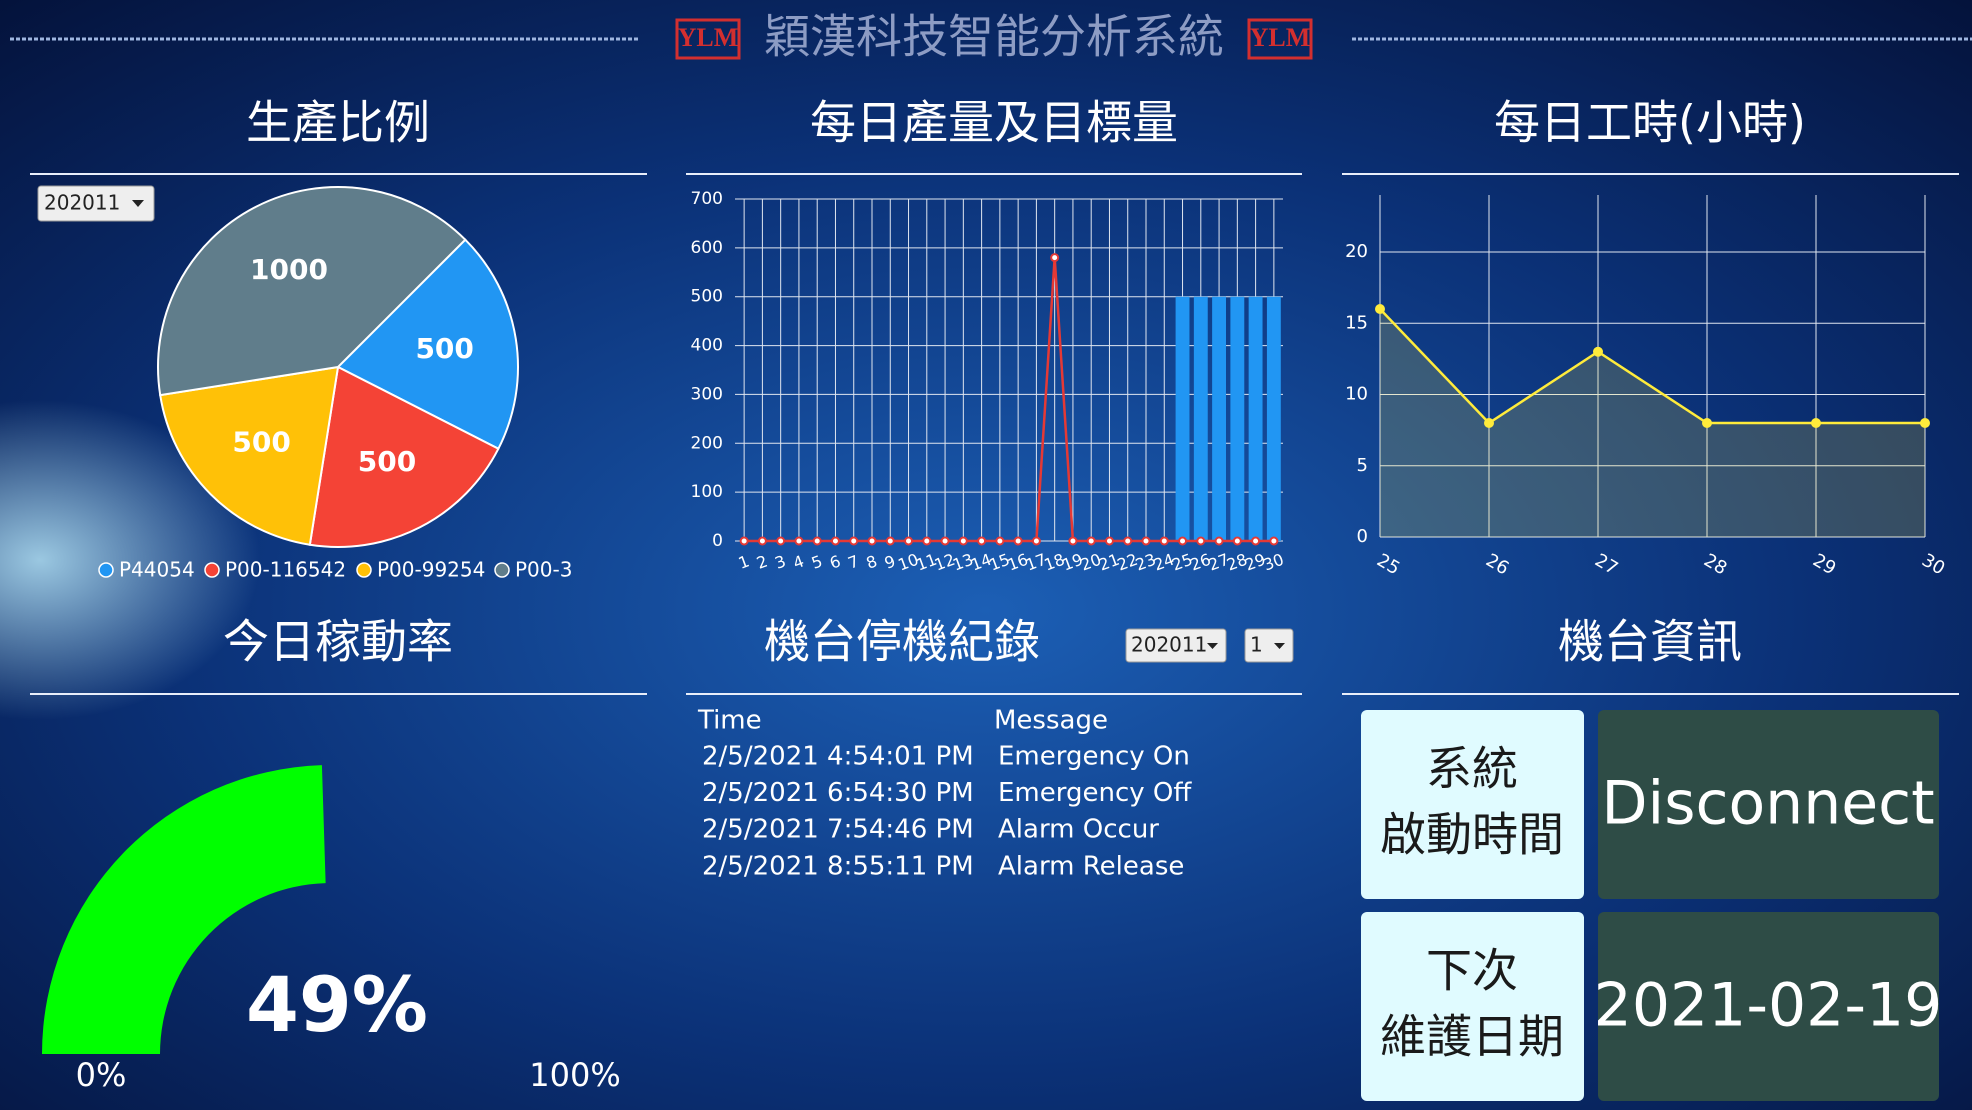 This screenshot has width=1972, height=1110. Describe the element at coordinates (184, 909) in the screenshot. I see `gauge-arc` at that location.